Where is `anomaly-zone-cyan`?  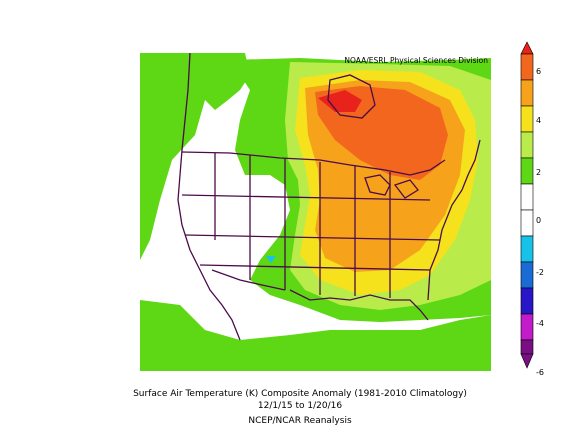
anomaly-zone-cyan is located at coordinates (271, 259).